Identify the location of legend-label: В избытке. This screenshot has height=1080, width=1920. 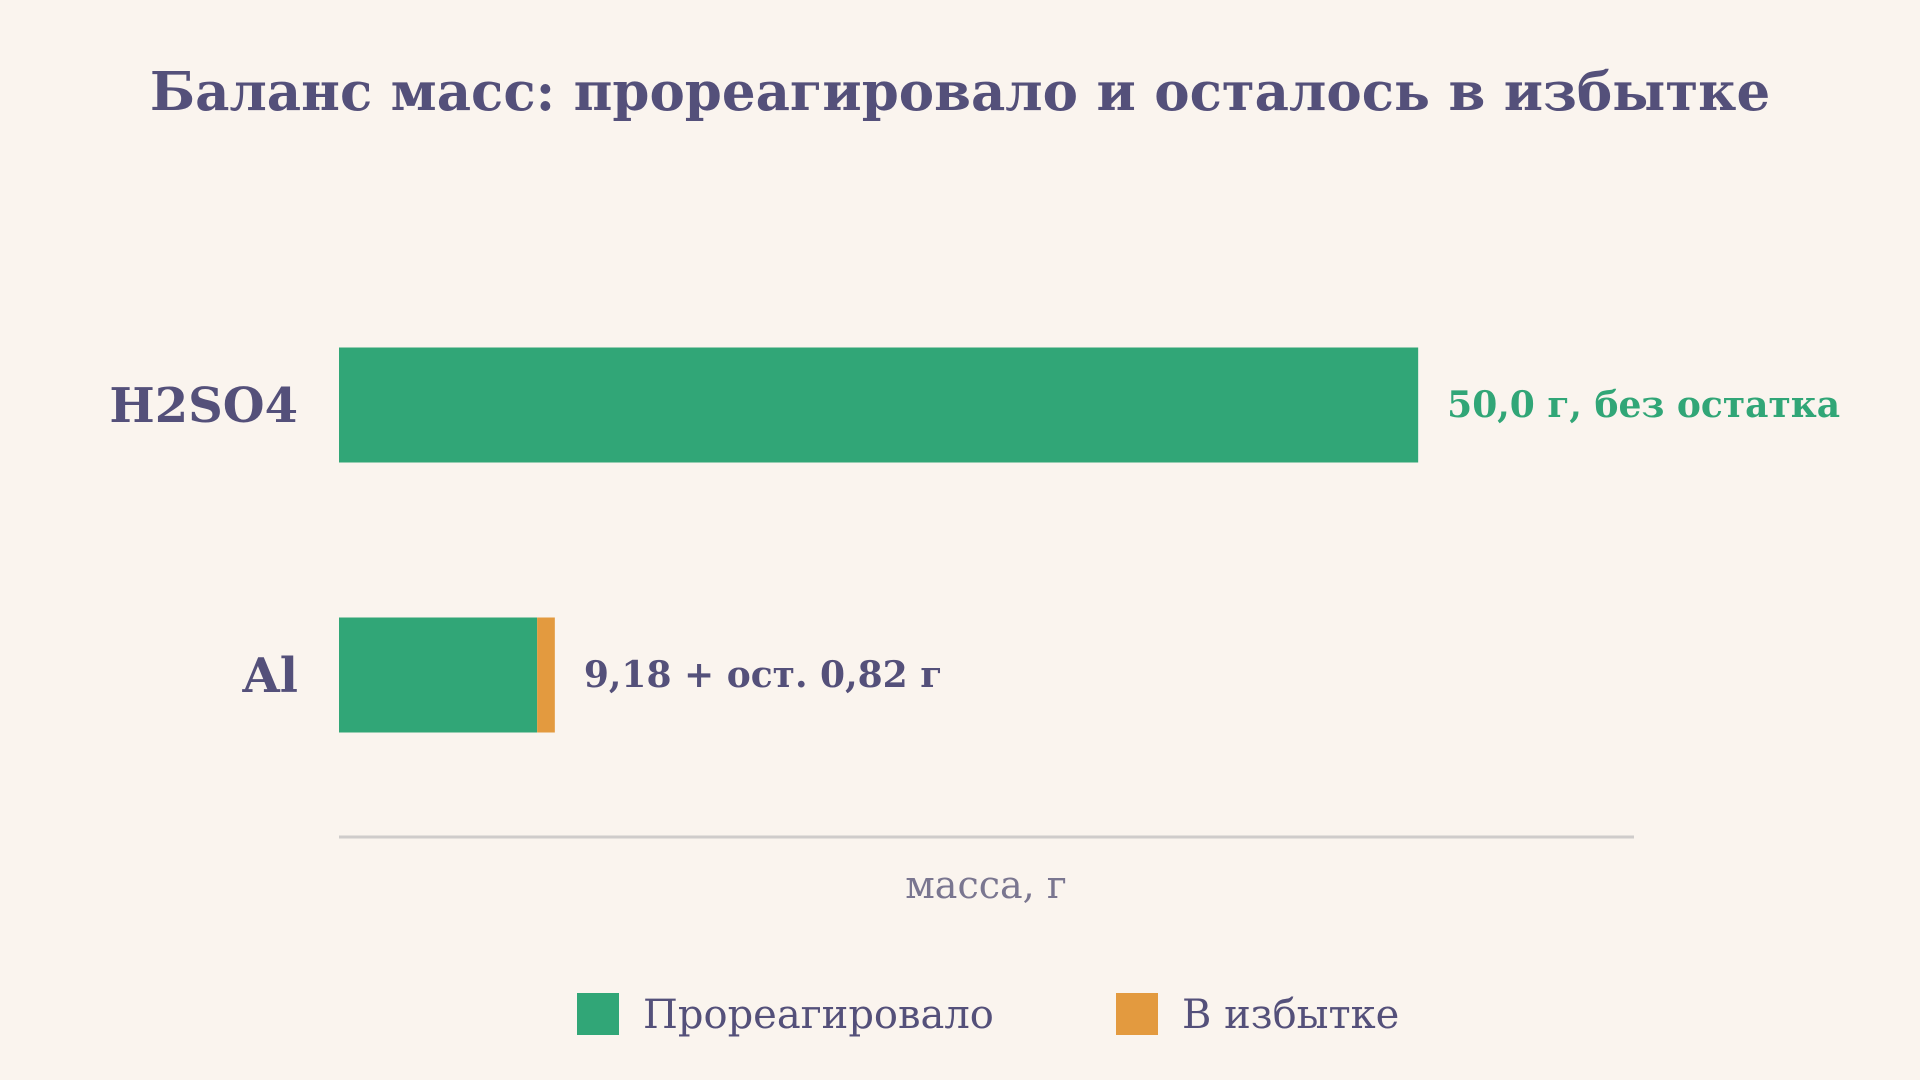
(1290, 1015).